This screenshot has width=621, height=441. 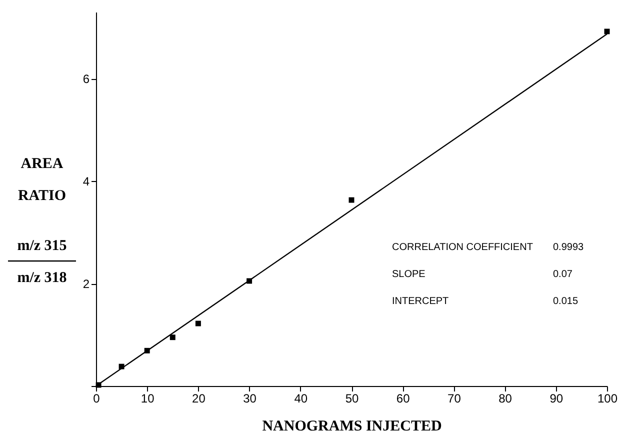 I want to click on annotation: CORRELATION COEFFICIENT, so click(x=462, y=247).